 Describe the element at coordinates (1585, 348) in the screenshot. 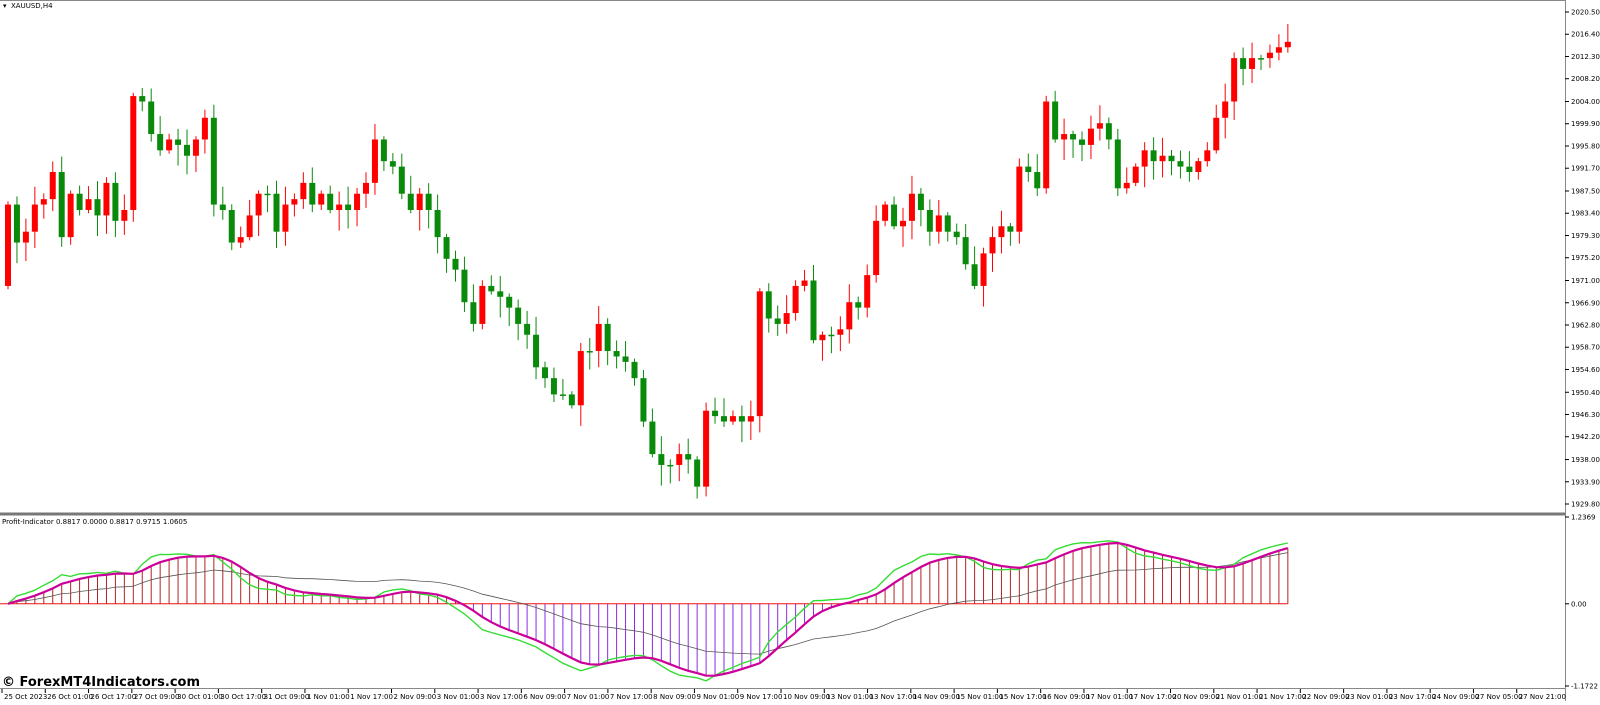

I see `price-tick-label: 1958.70` at that location.